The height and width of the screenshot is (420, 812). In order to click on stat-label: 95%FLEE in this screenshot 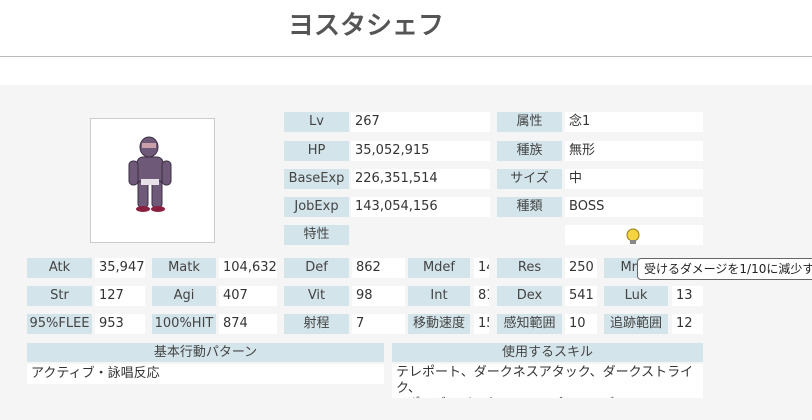, I will do `click(59, 324)`.